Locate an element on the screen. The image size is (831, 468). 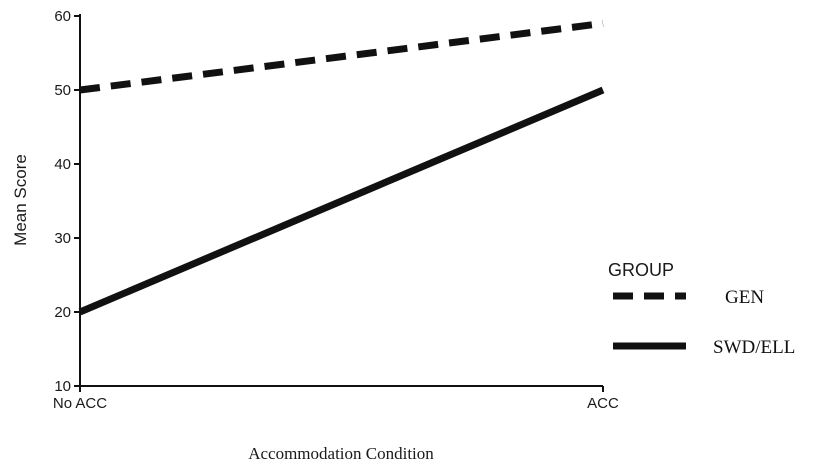
y-tick-label: 20 is located at coordinates (62, 312).